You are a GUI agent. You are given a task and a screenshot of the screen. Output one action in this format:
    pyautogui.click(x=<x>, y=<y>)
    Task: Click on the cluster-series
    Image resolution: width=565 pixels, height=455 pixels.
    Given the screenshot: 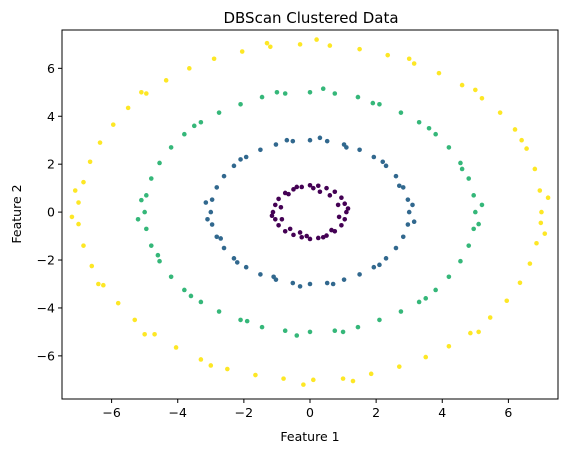 What is the action you would take?
    pyautogui.click(x=310, y=212)
    